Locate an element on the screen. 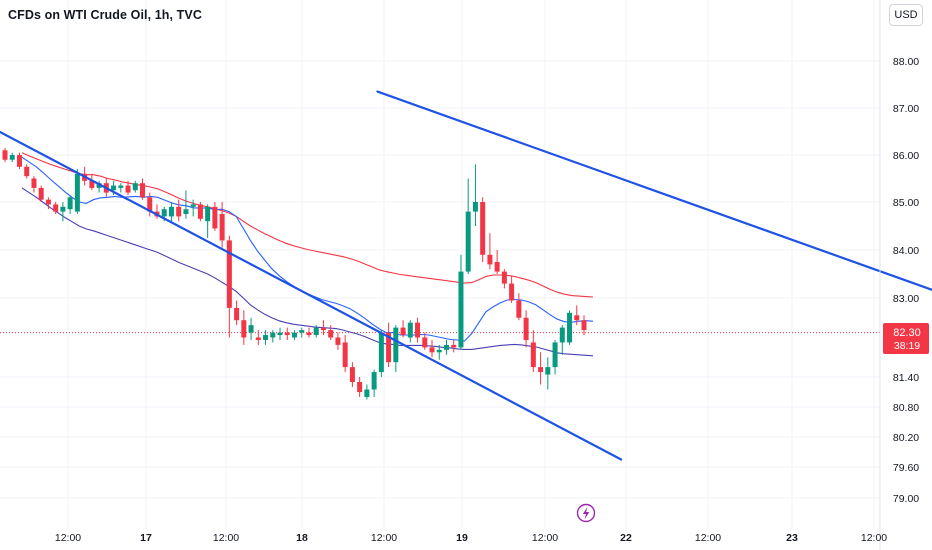  y-tick-label: 80.20 is located at coordinates (906, 438).